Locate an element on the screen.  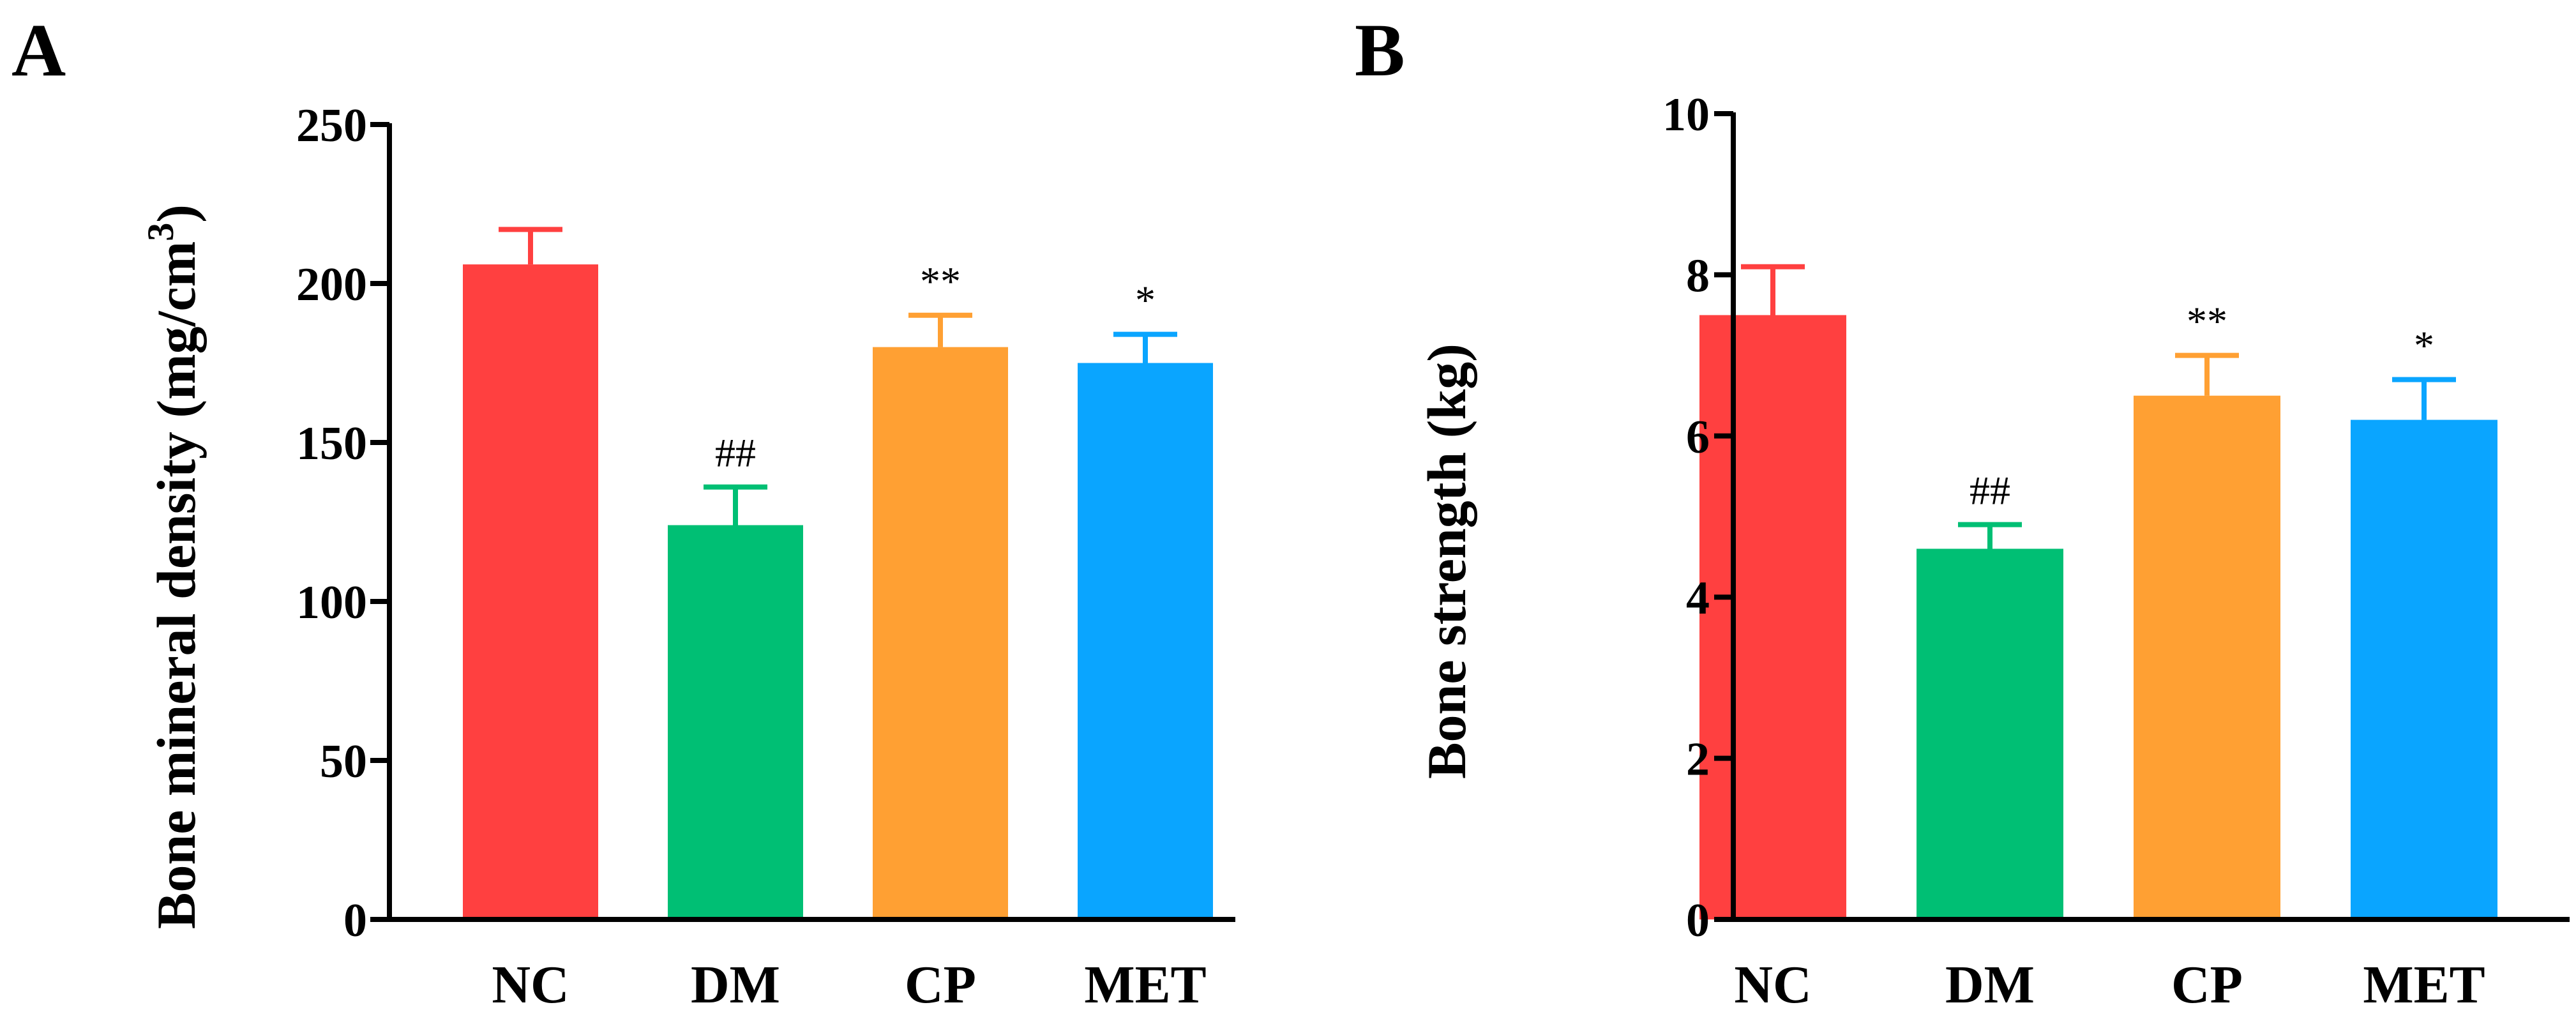
y-tick-label: 8 is located at coordinates (1698, 276).